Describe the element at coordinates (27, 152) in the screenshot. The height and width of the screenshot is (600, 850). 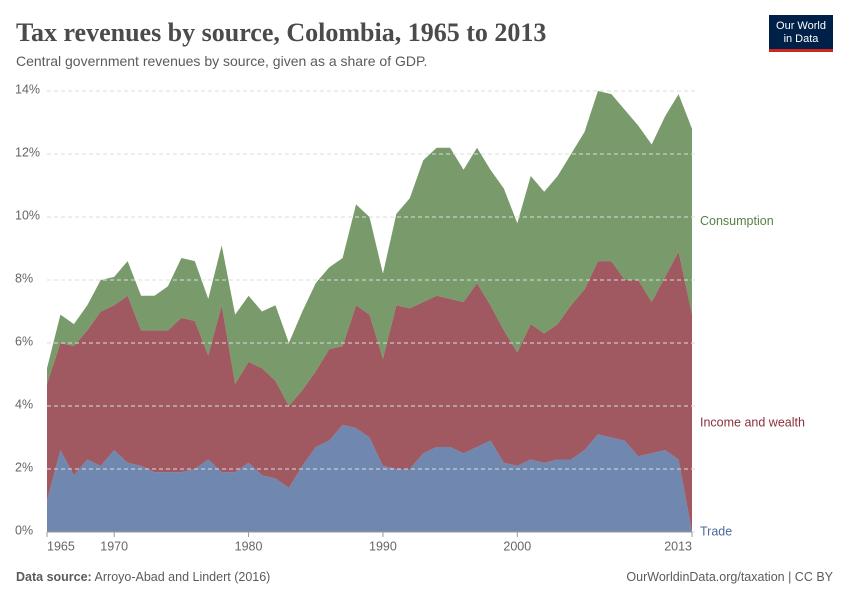
I see `y-tick-label: 12%` at that location.